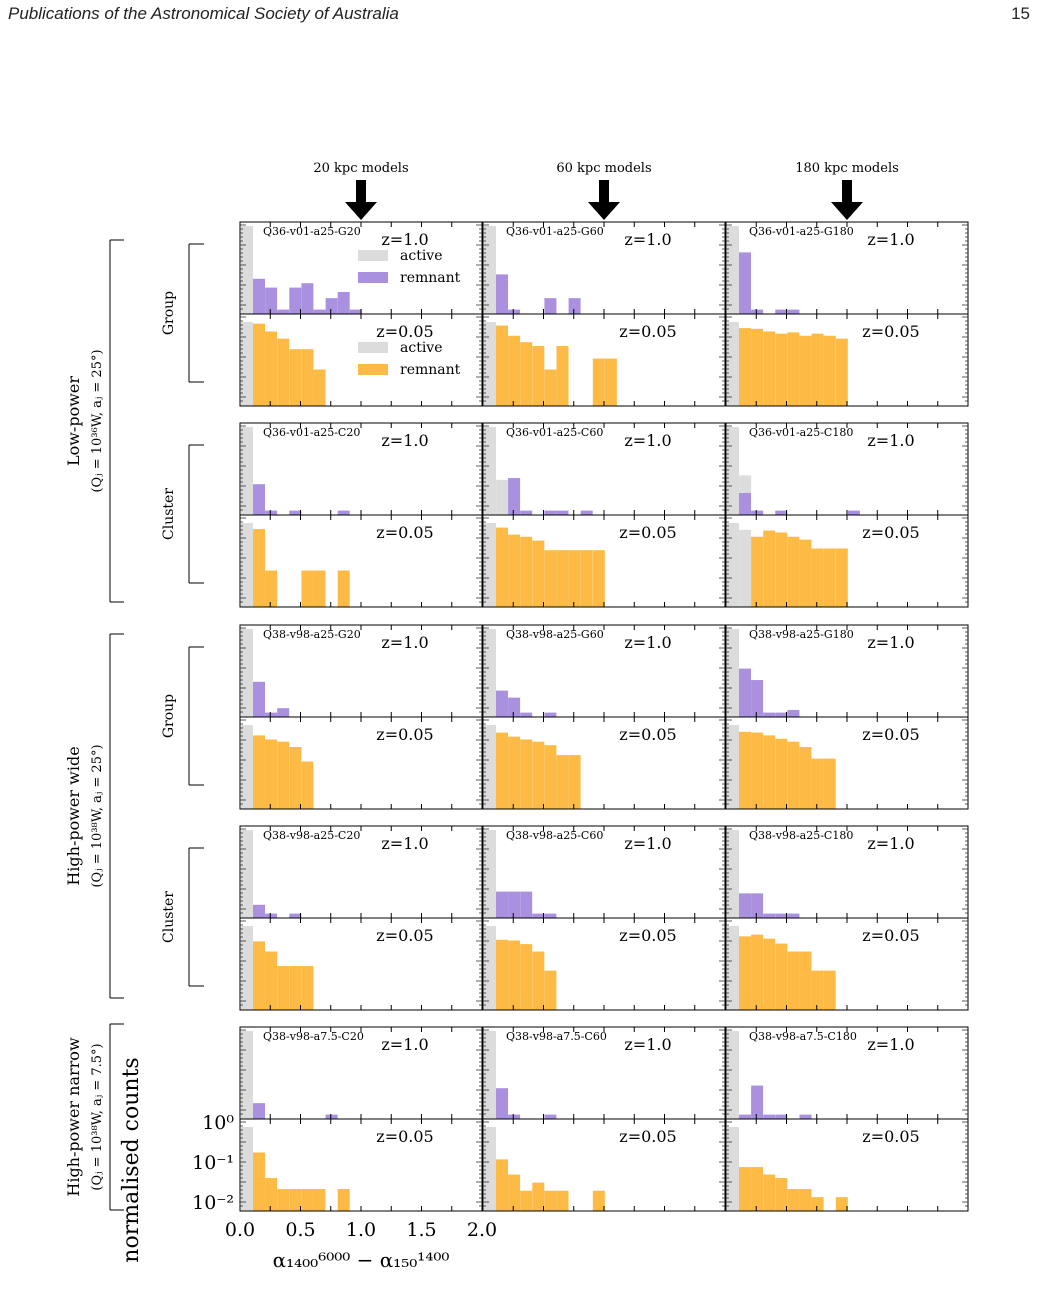  I want to click on column-header: 180 kpc models, so click(847, 168).